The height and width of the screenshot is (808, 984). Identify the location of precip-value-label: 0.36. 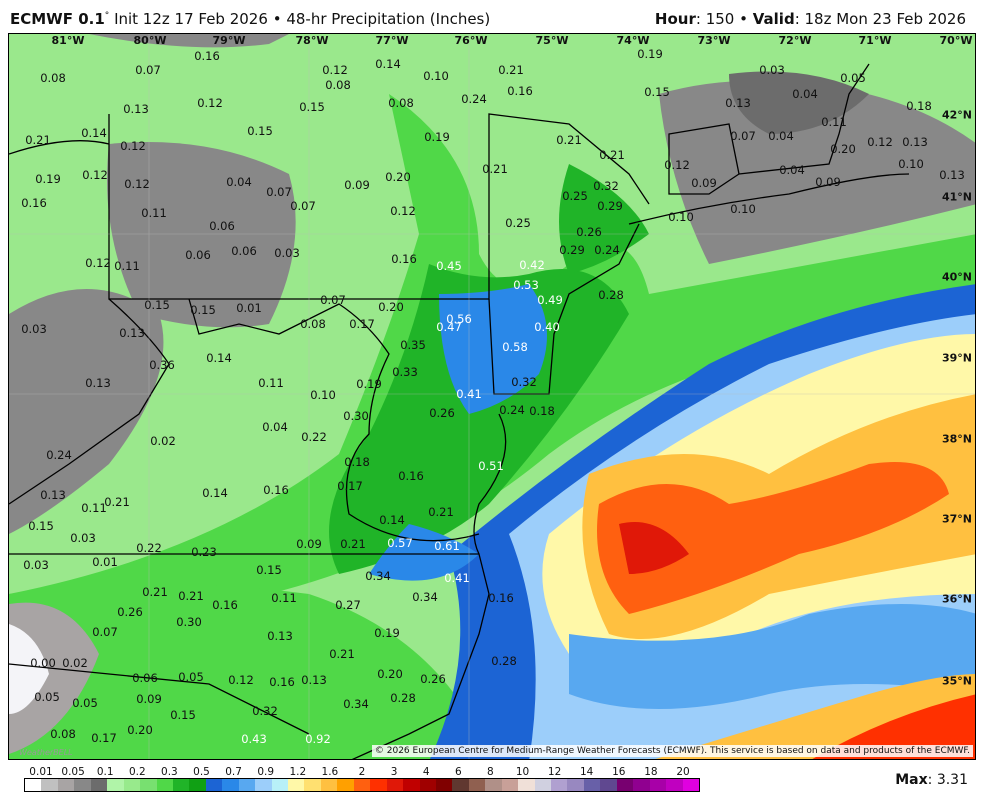
(162, 365).